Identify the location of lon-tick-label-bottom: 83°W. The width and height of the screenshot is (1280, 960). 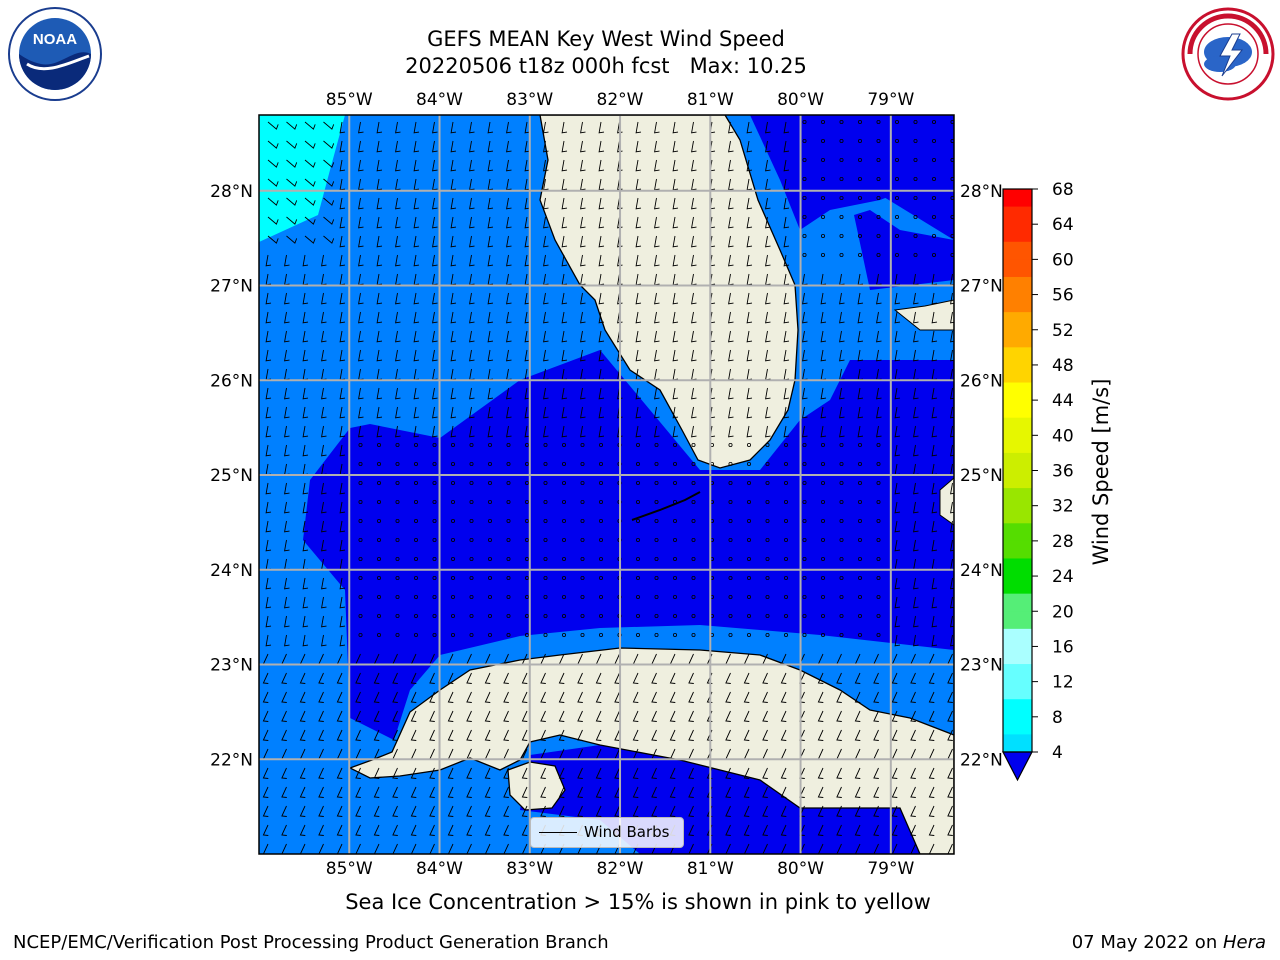
(529, 869).